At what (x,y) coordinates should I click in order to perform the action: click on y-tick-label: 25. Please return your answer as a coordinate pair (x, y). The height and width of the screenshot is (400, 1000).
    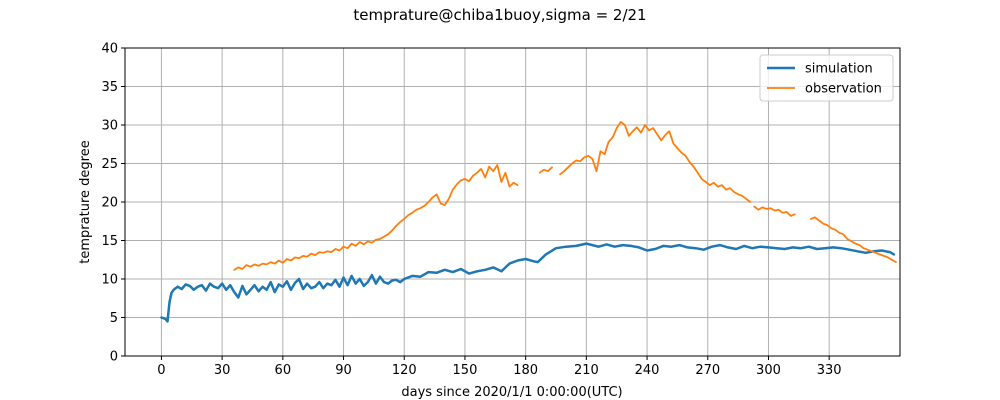
    Looking at the image, I should click on (109, 164).